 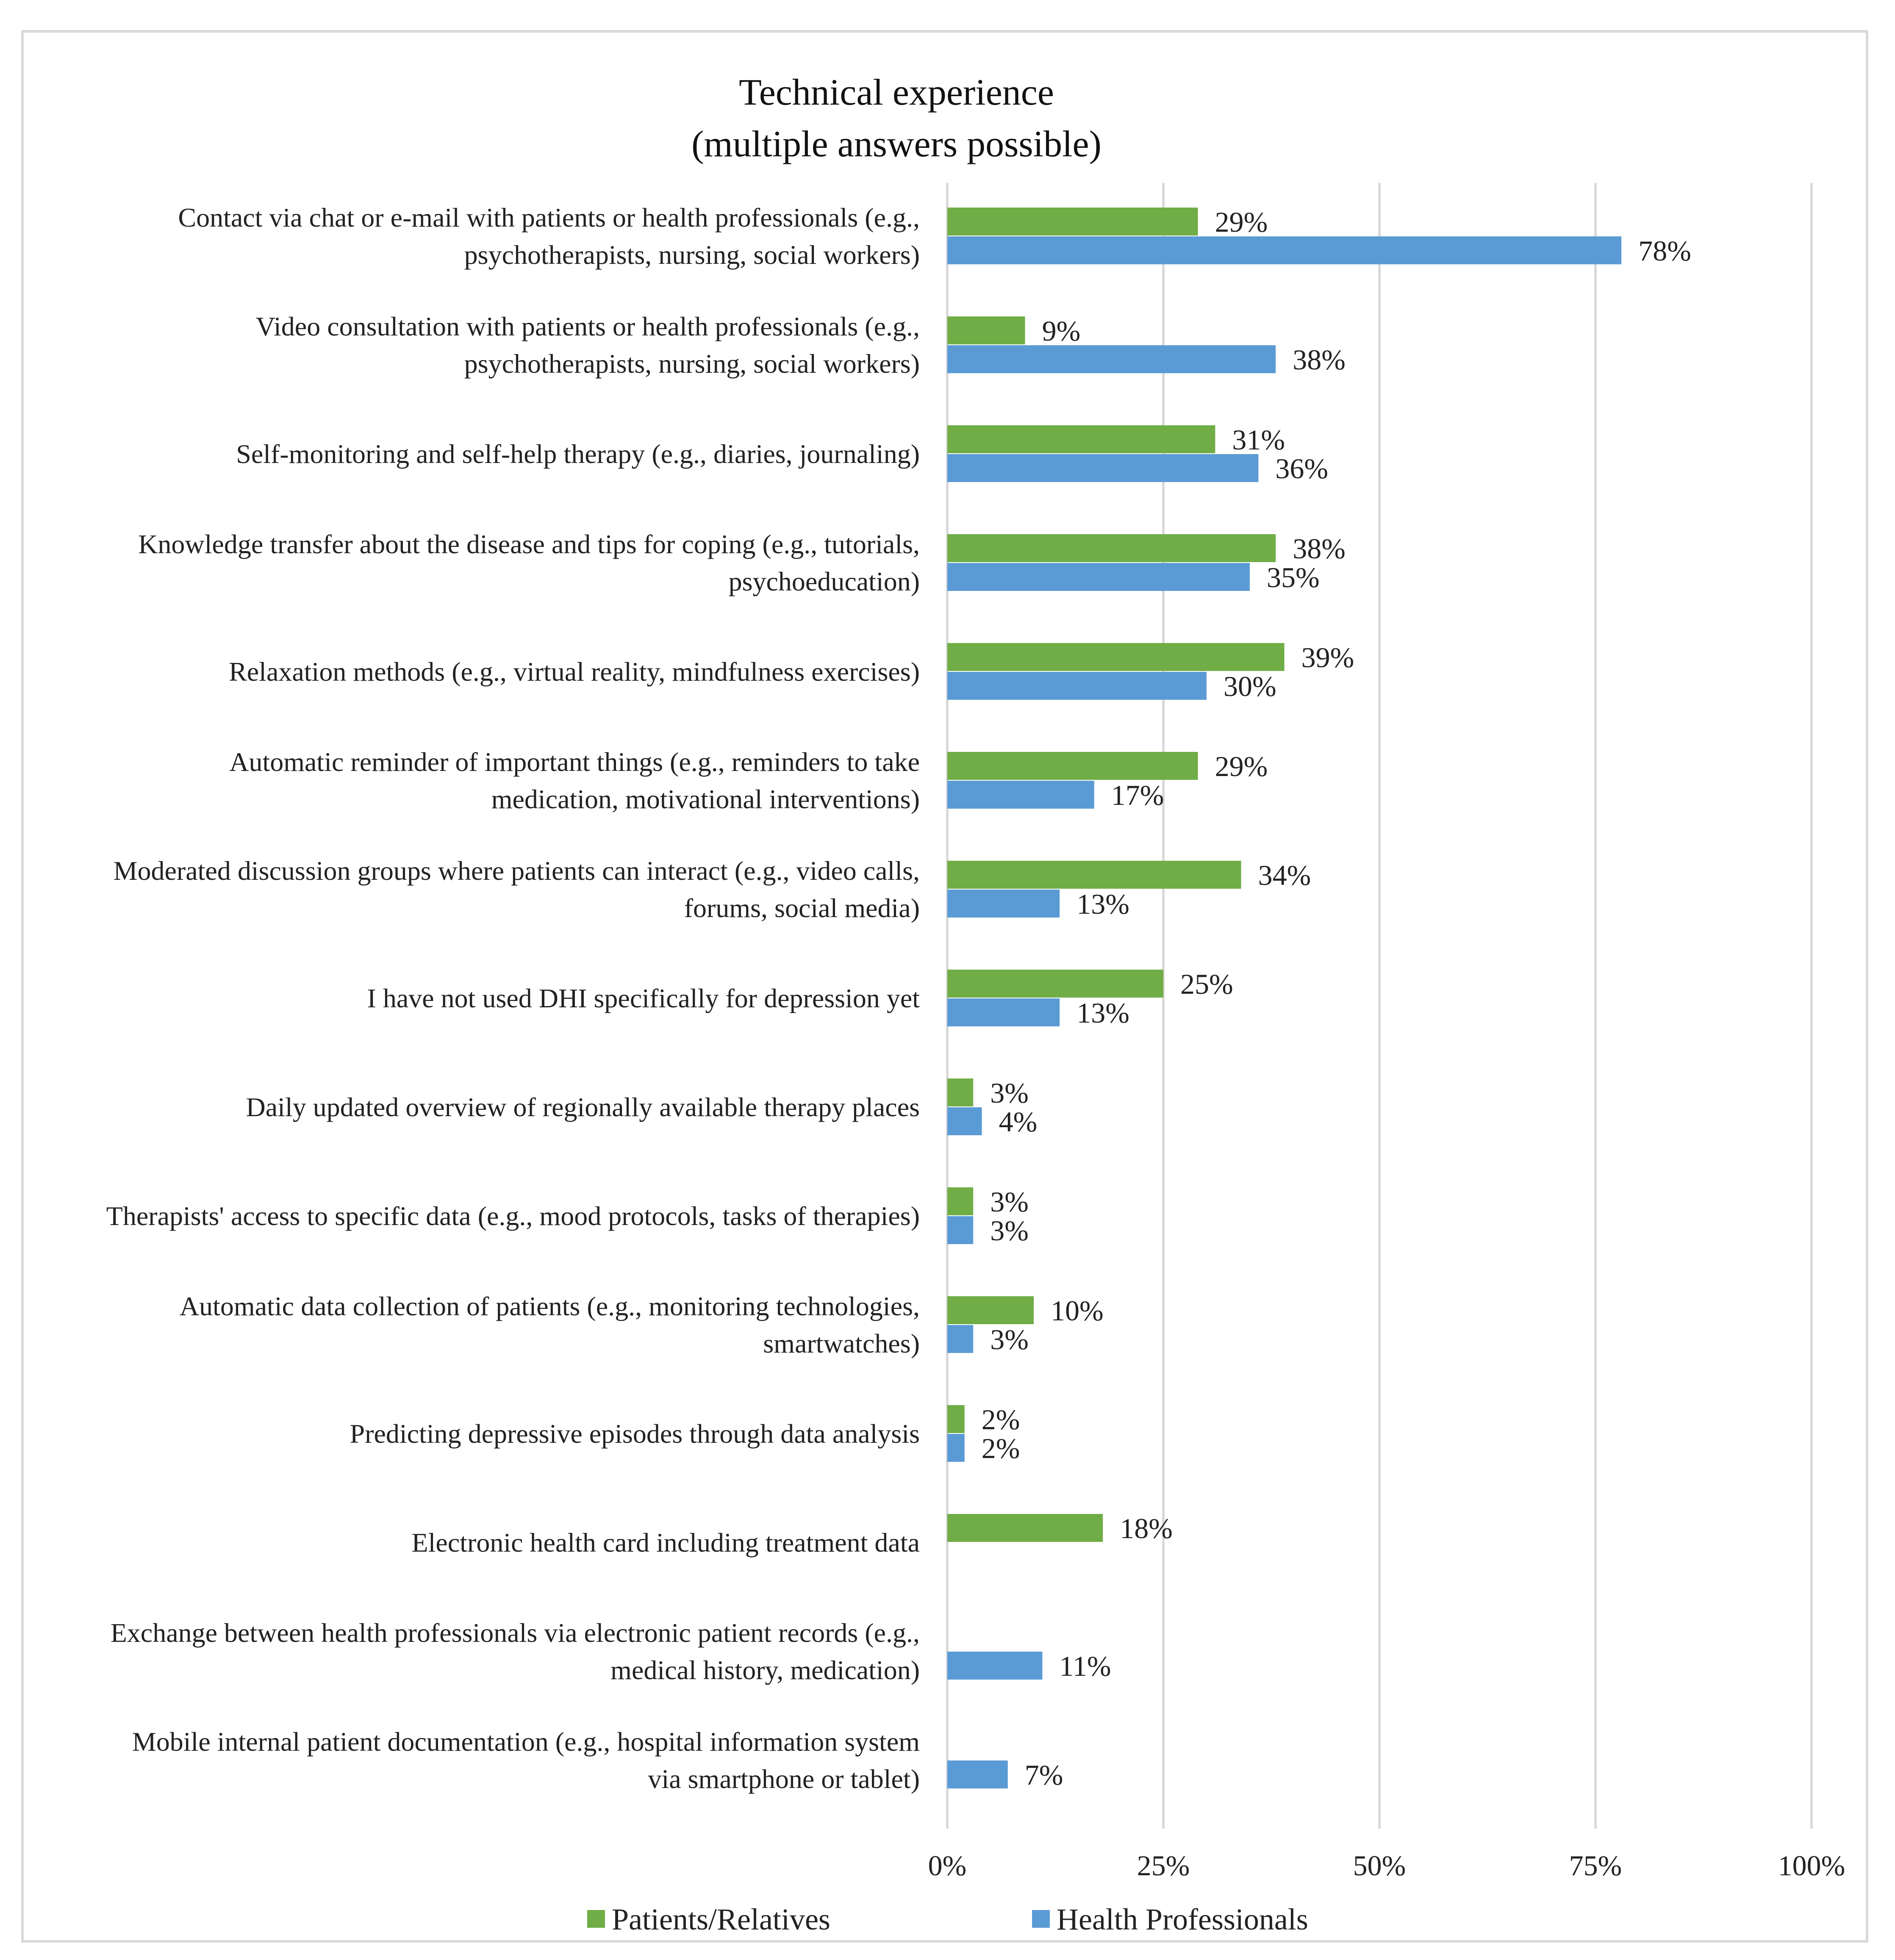 I want to click on data-label: 9%, so click(x=1061, y=331).